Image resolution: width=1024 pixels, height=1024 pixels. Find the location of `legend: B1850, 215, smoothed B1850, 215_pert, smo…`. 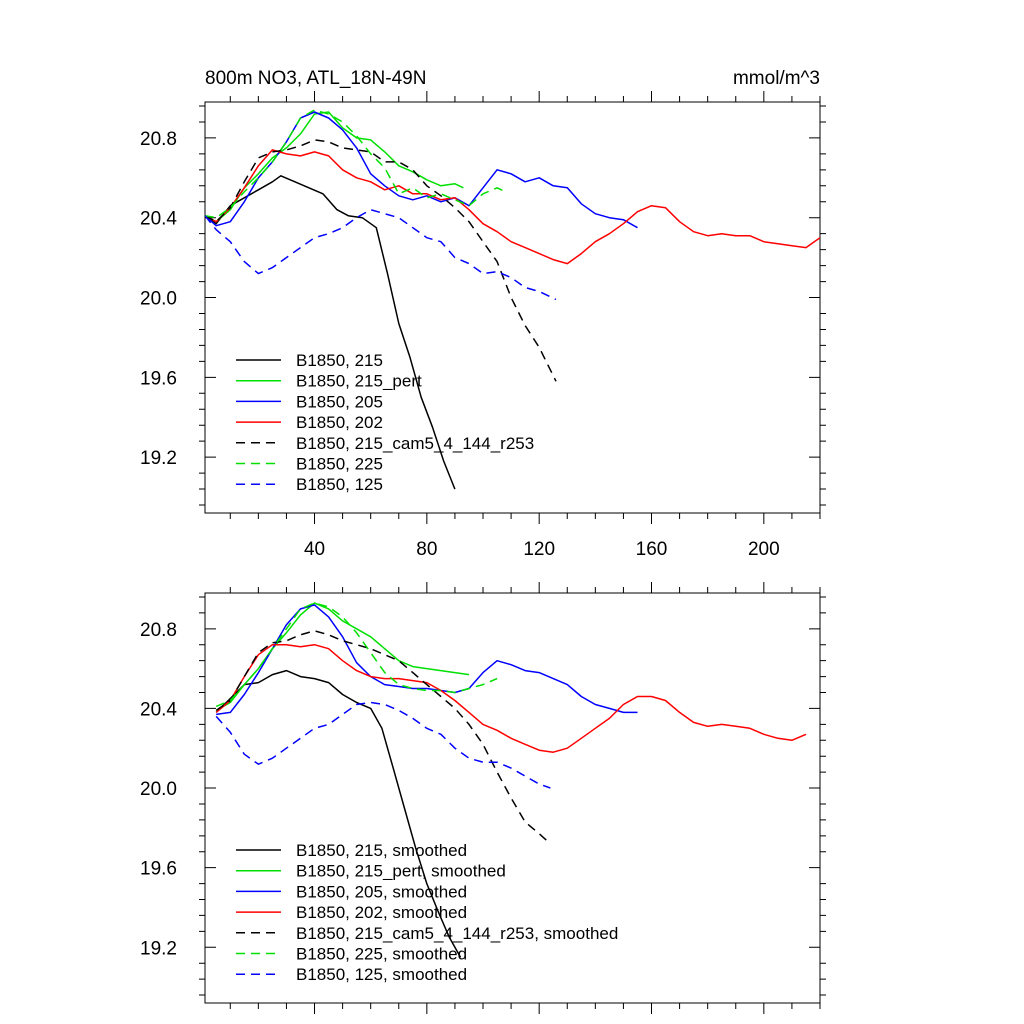

legend: B1850, 215, smoothed B1850, 215_pert, smo… is located at coordinates (427, 912).